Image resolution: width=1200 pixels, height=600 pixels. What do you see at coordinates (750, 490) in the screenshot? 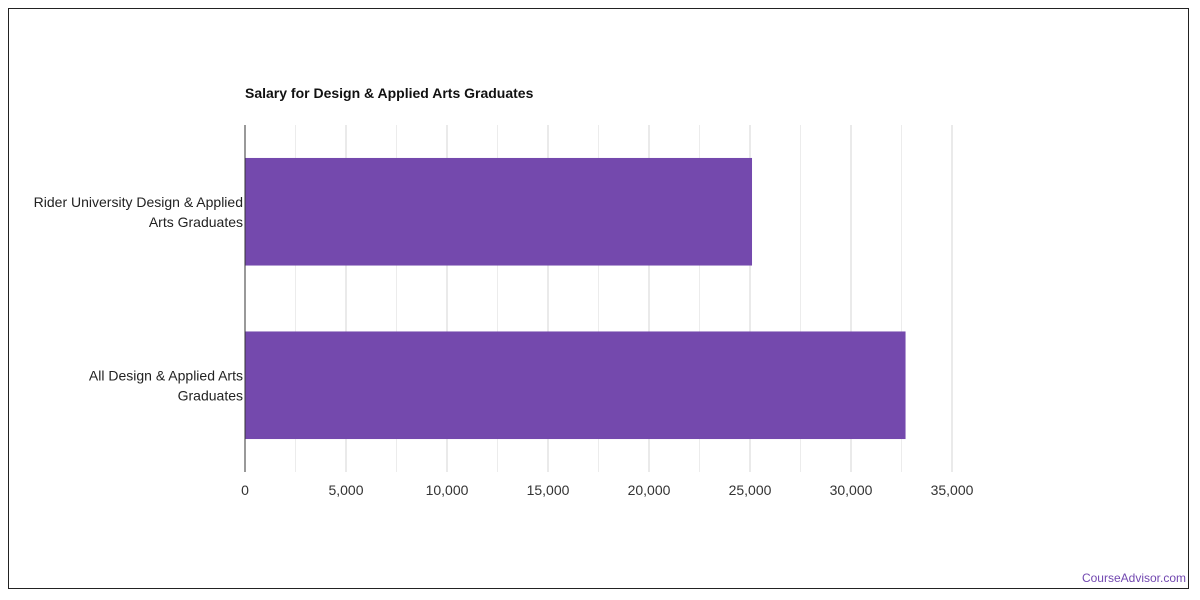
I see `x-tick-label: 25,000` at bounding box center [750, 490].